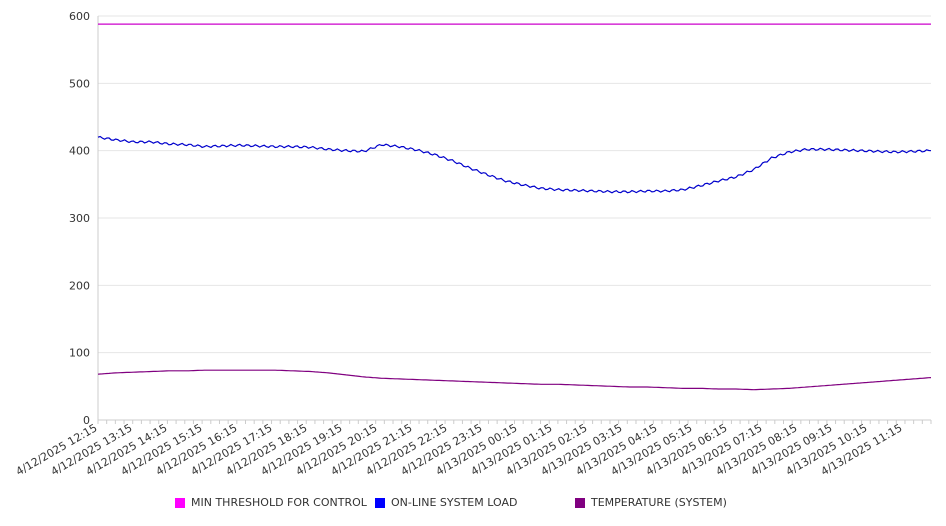 Image resolution: width=946 pixels, height=526 pixels. What do you see at coordinates (279, 502) in the screenshot?
I see `legend-label-min-threshold: MIN THRESHOLD FOR CONTROL` at bounding box center [279, 502].